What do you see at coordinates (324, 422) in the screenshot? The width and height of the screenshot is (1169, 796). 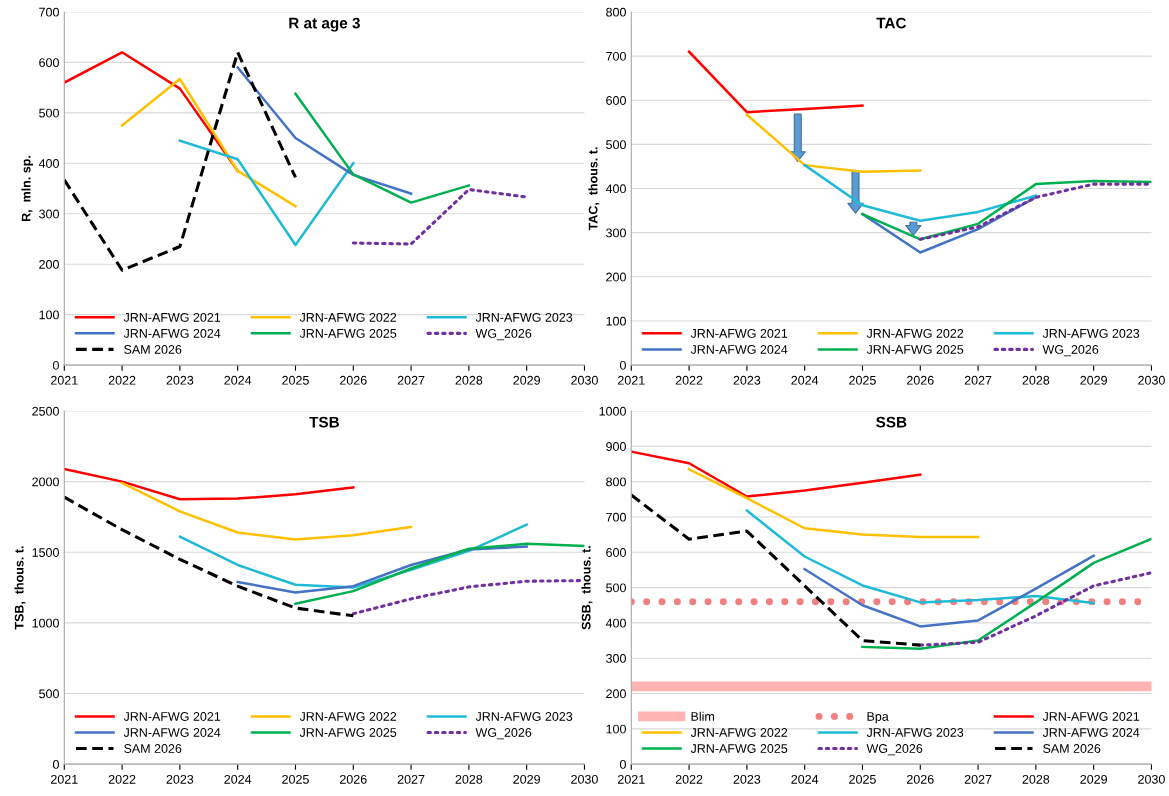 I see `chart-title: TSB` at bounding box center [324, 422].